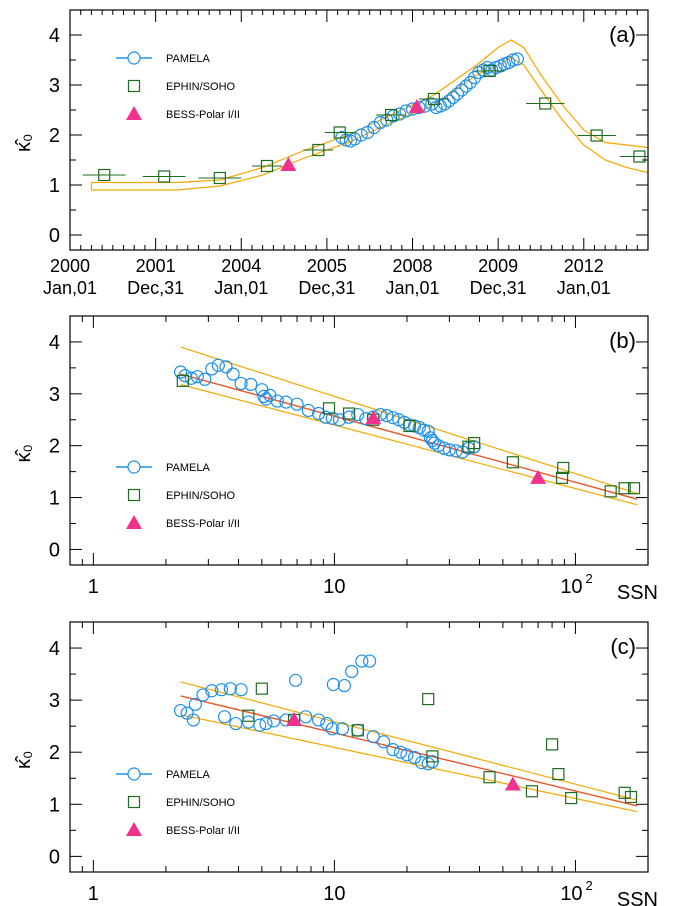 The width and height of the screenshot is (680, 906). I want to click on ytick-label: 4, so click(54, 36).